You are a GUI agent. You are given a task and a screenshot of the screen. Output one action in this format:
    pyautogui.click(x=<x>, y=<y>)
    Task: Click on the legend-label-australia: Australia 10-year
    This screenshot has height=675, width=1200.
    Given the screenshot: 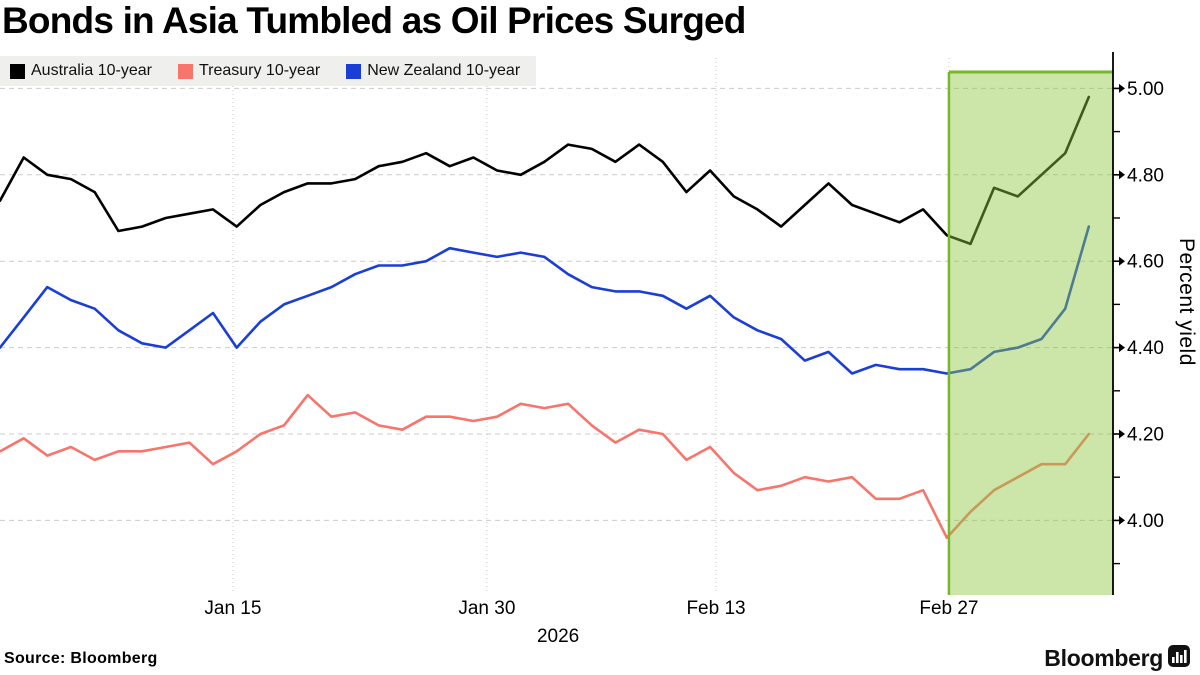 What is the action you would take?
    pyautogui.click(x=91, y=70)
    